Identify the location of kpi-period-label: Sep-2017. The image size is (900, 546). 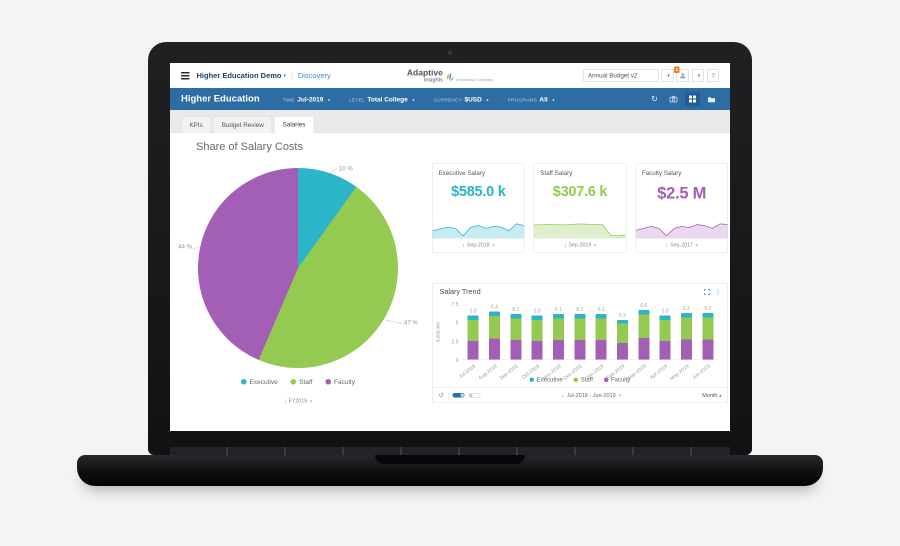
(681, 245).